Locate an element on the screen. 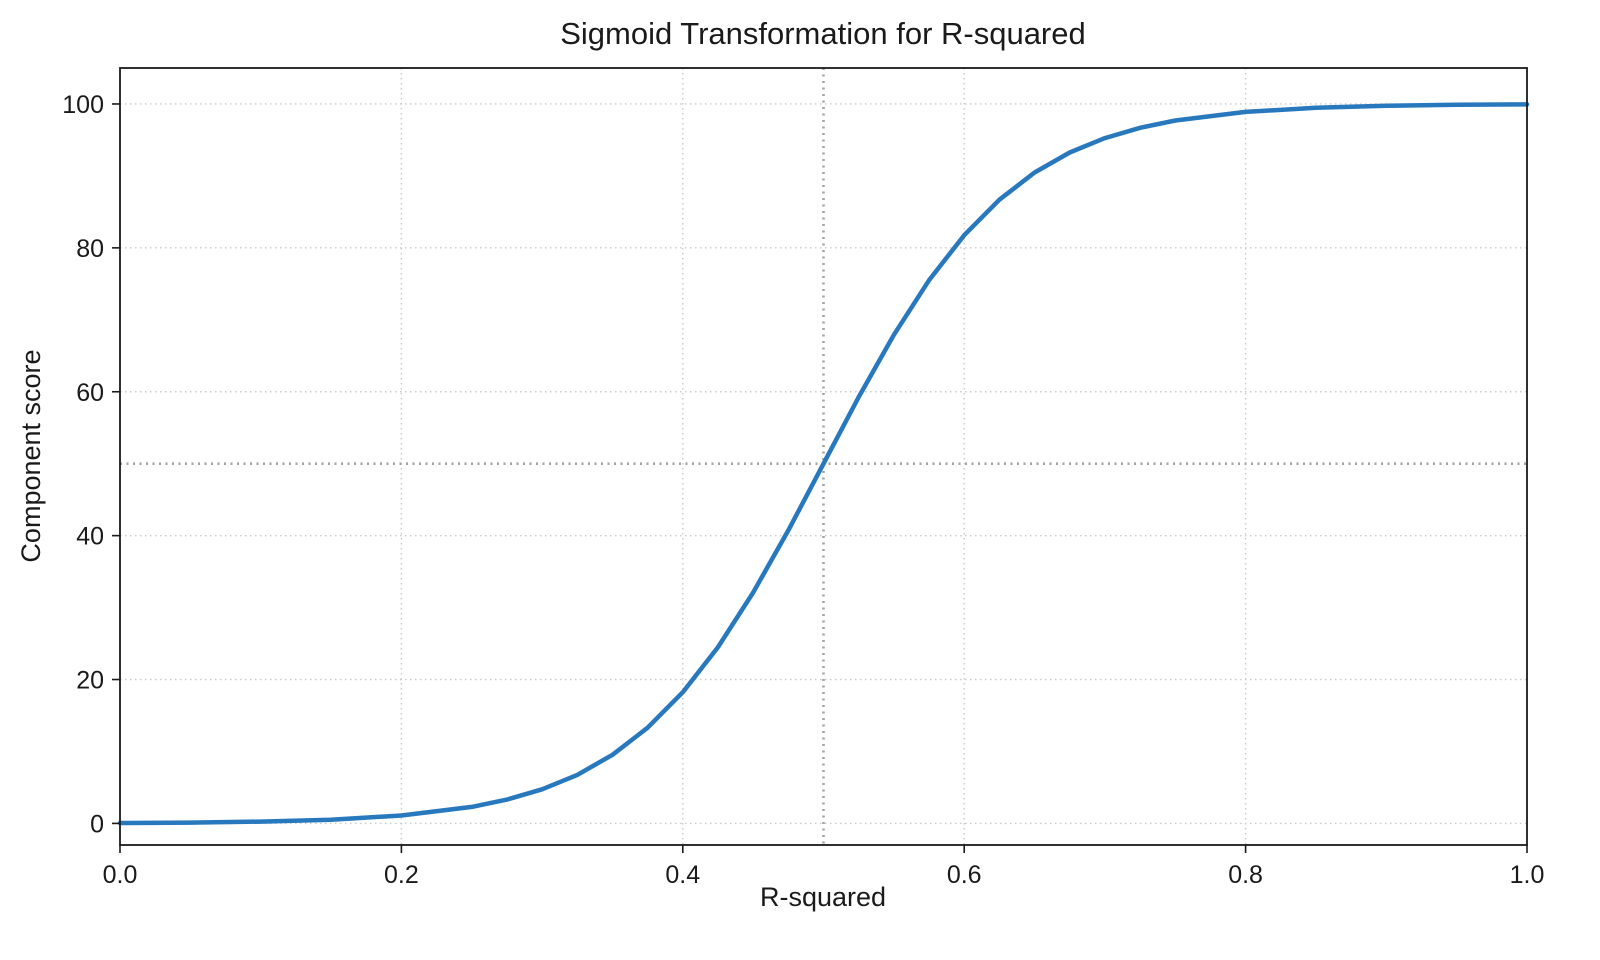 The width and height of the screenshot is (1600, 960). x-axis-label: R-squared is located at coordinates (823, 897).